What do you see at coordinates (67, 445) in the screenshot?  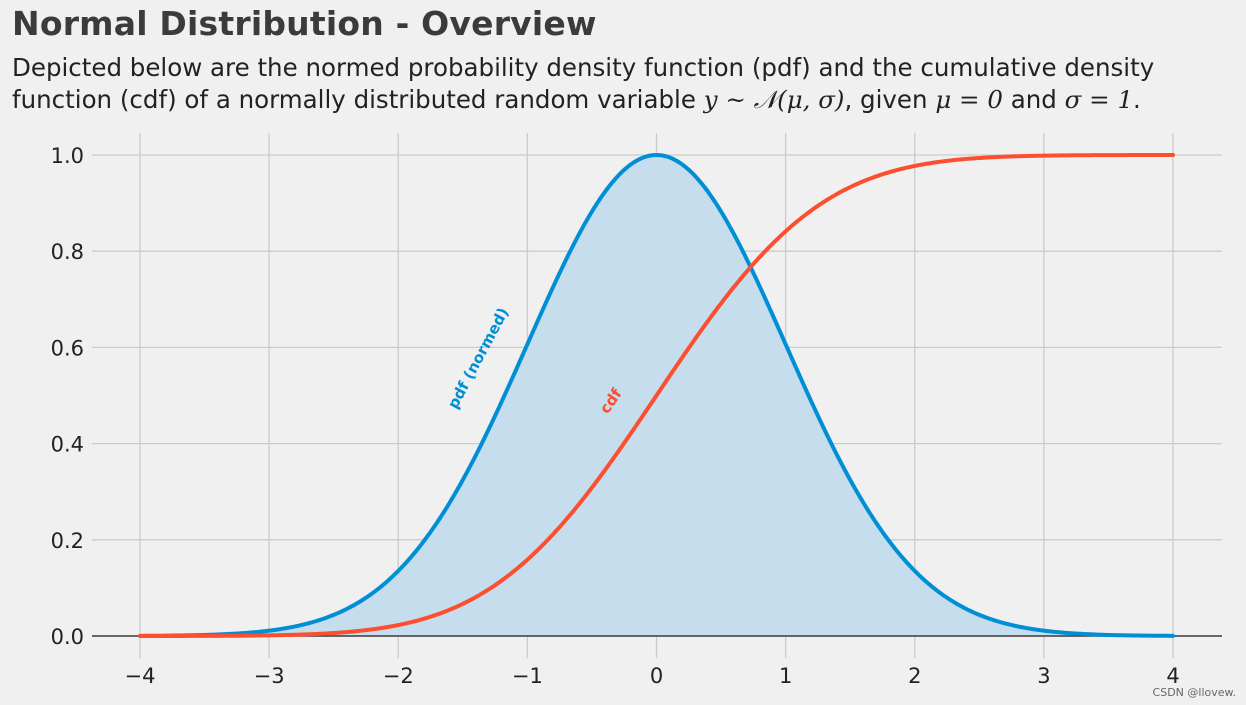 I see `y-tick-label: 0.4` at bounding box center [67, 445].